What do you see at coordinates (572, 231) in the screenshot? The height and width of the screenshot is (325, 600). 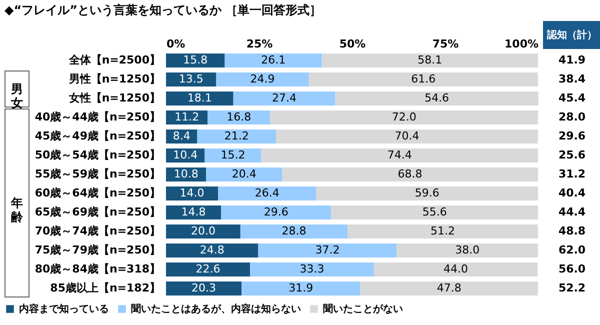 I see `text: 48.8` at bounding box center [572, 231].